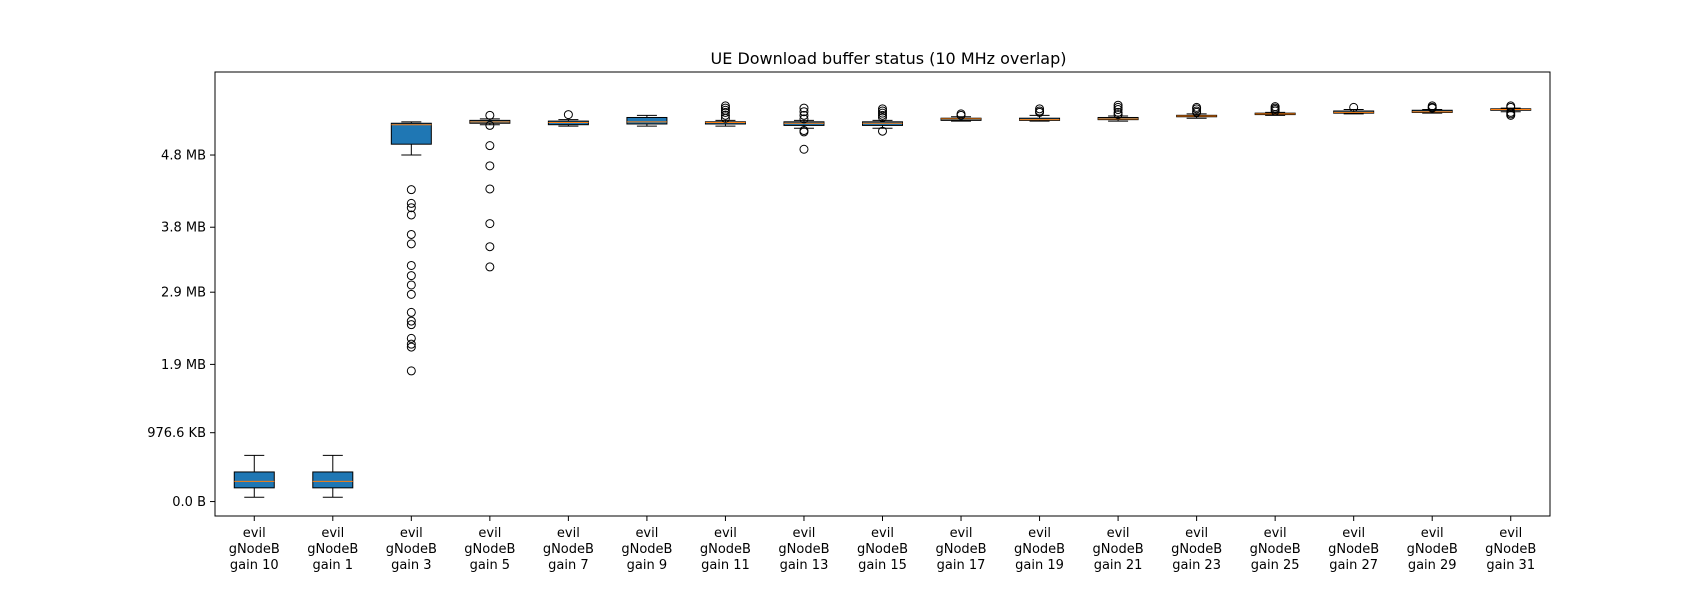 The width and height of the screenshot is (1700, 600). I want to click on x-tick-label: evil gNodeB gain 15, so click(882, 549).